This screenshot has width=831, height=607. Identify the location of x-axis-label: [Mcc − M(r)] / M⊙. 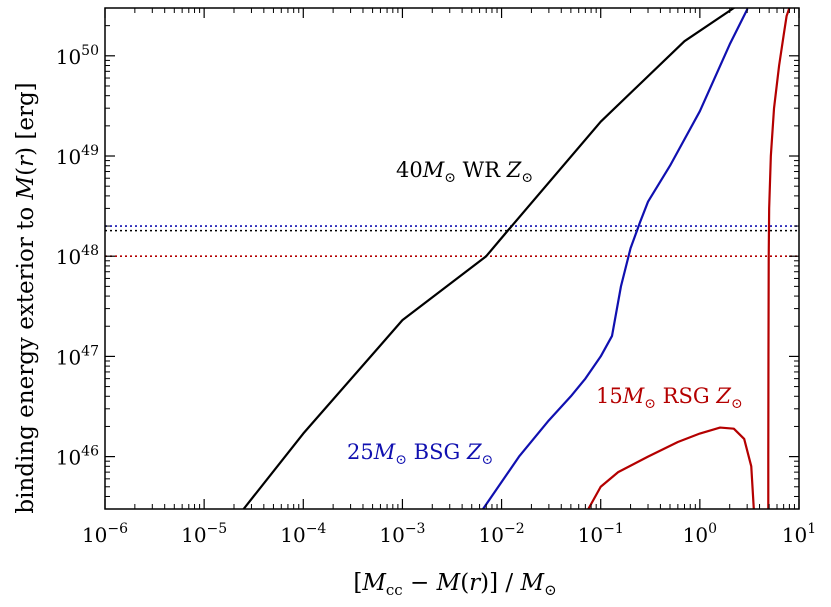
(454, 584).